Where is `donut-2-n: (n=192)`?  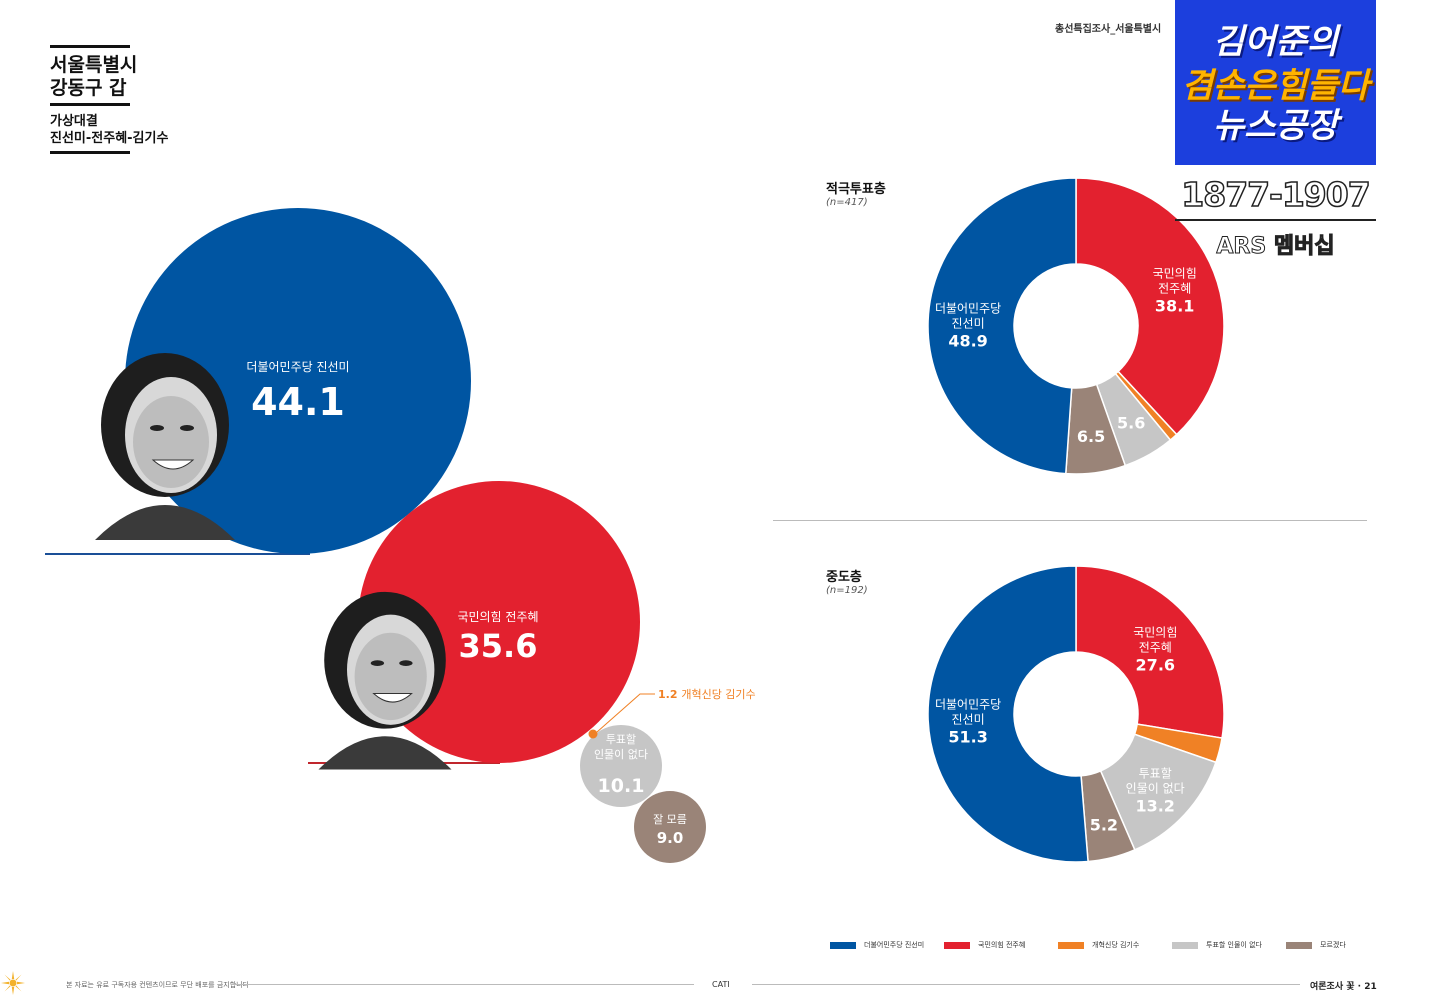
donut-2-n: (n=192) is located at coordinates (847, 590).